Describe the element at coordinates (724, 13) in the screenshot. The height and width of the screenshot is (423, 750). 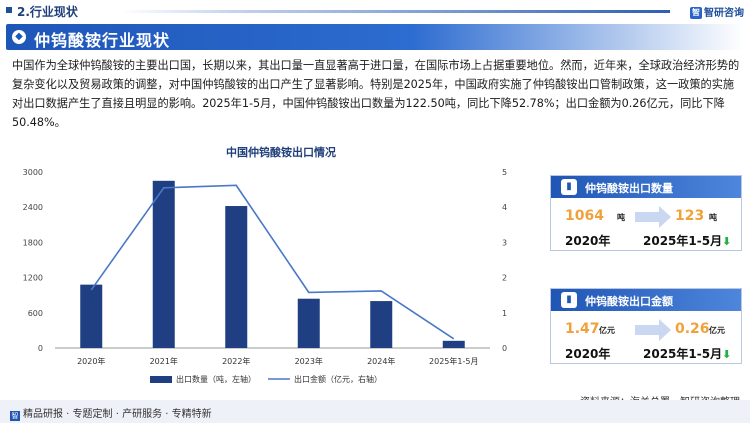
I see `logo-text: 智研咨询` at that location.